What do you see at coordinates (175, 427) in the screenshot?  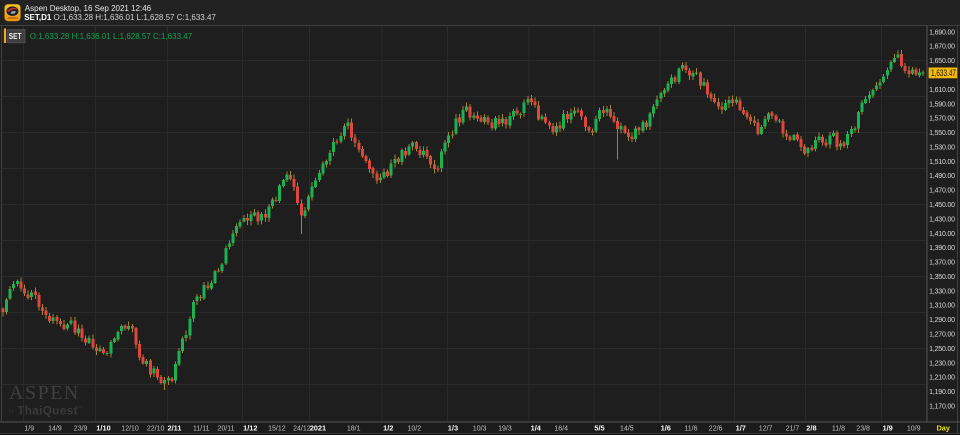 I see `svg-text: 2/11` at bounding box center [175, 427].